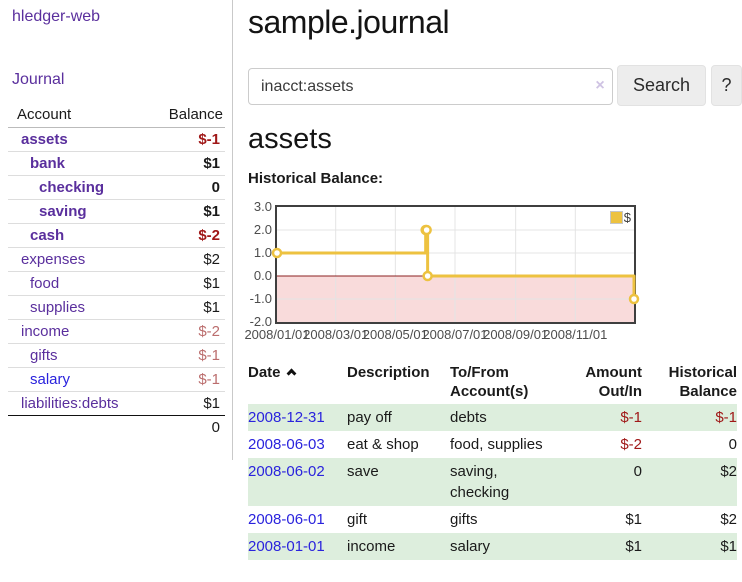 The width and height of the screenshot is (742, 582). I want to click on chart-legend: $, so click(620, 217).